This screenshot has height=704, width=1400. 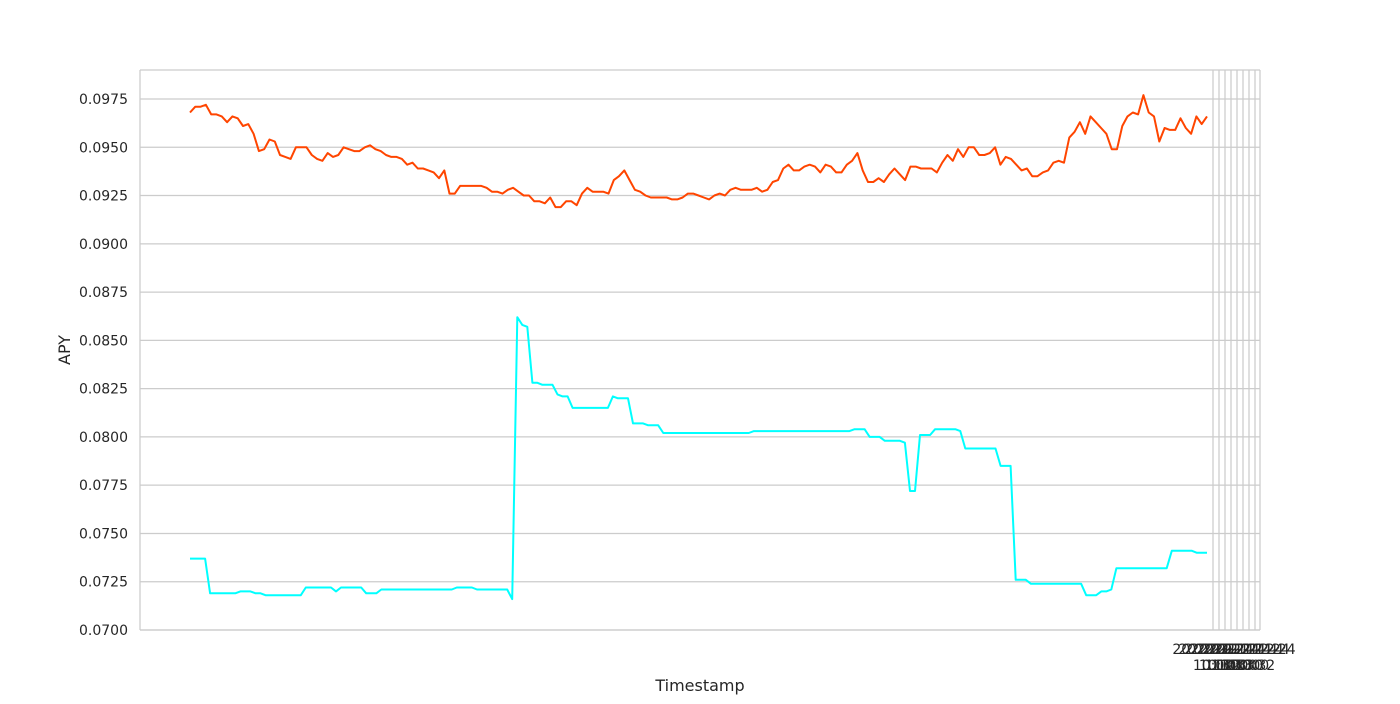 I want to click on y-tick-label: 0.0725, so click(x=103, y=583).